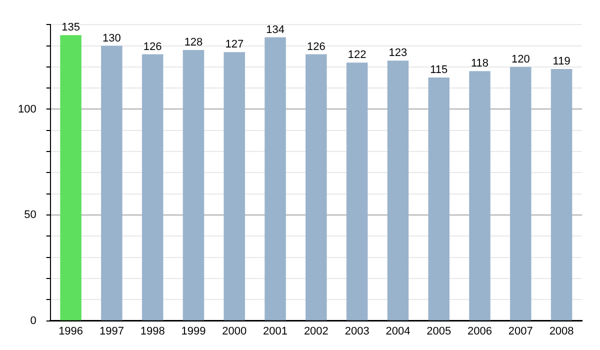 This screenshot has height=350, width=600. I want to click on x-tick-label: 2003, so click(357, 331).